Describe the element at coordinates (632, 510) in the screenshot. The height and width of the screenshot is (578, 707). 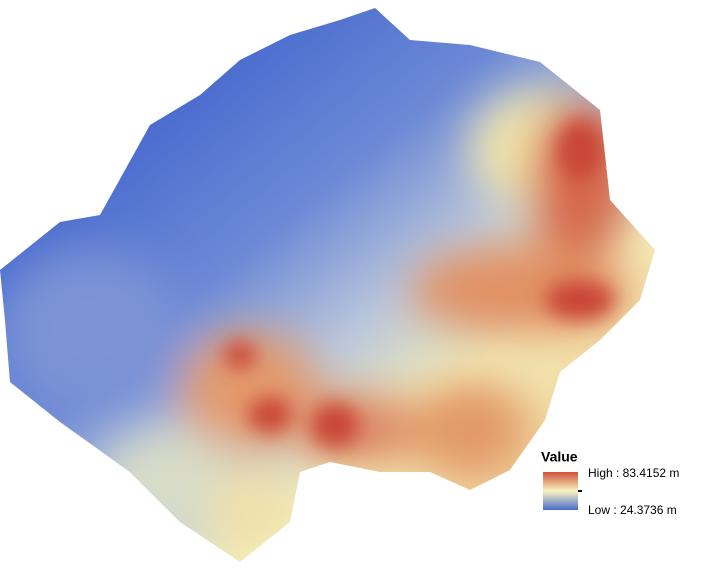
I see `legend-low: Low : 24.3736 m` at that location.